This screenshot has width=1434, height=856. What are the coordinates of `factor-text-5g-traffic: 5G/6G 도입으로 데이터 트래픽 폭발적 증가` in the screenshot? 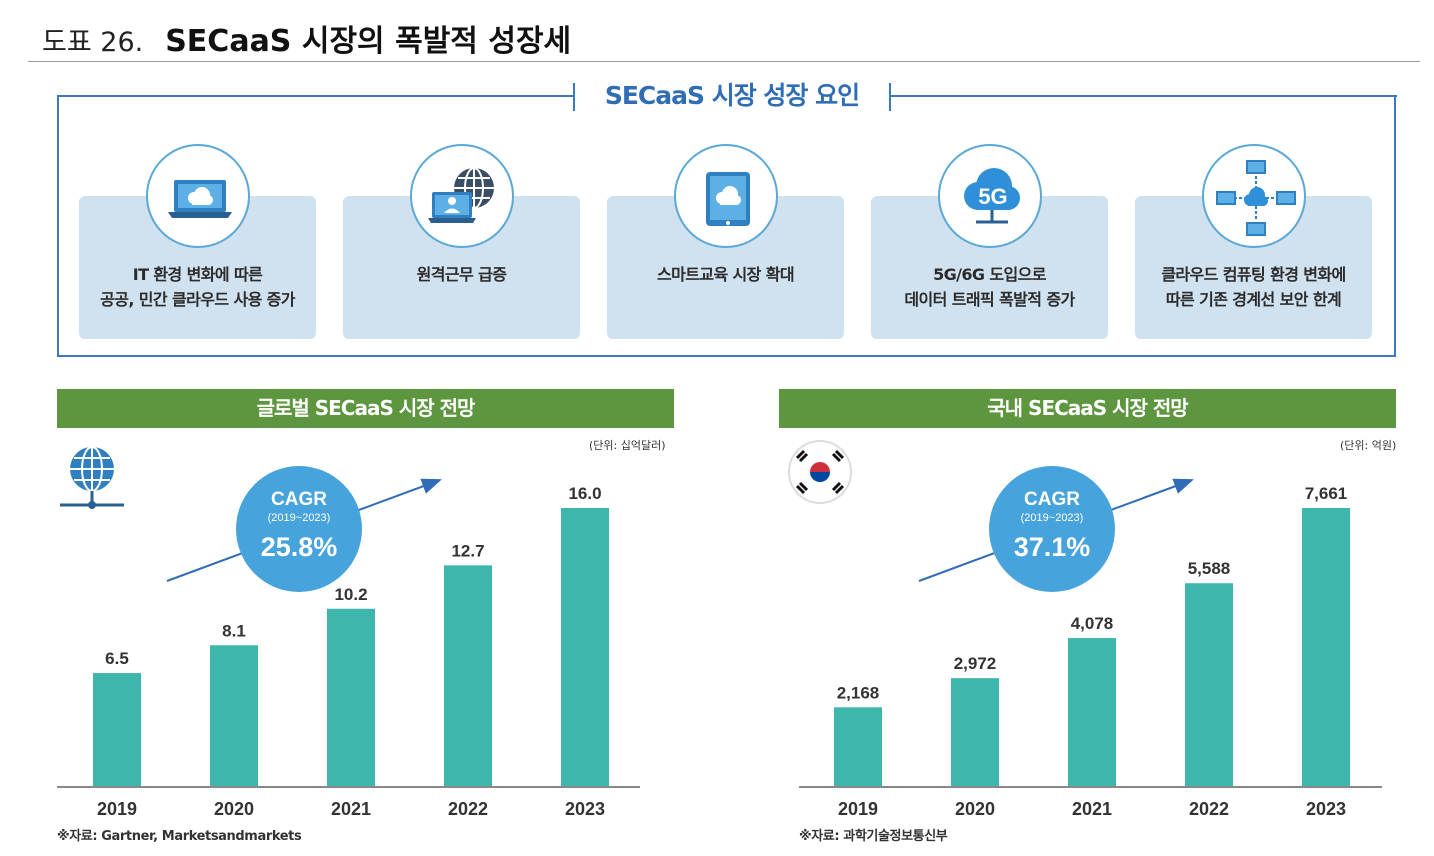 It's located at (989, 287).